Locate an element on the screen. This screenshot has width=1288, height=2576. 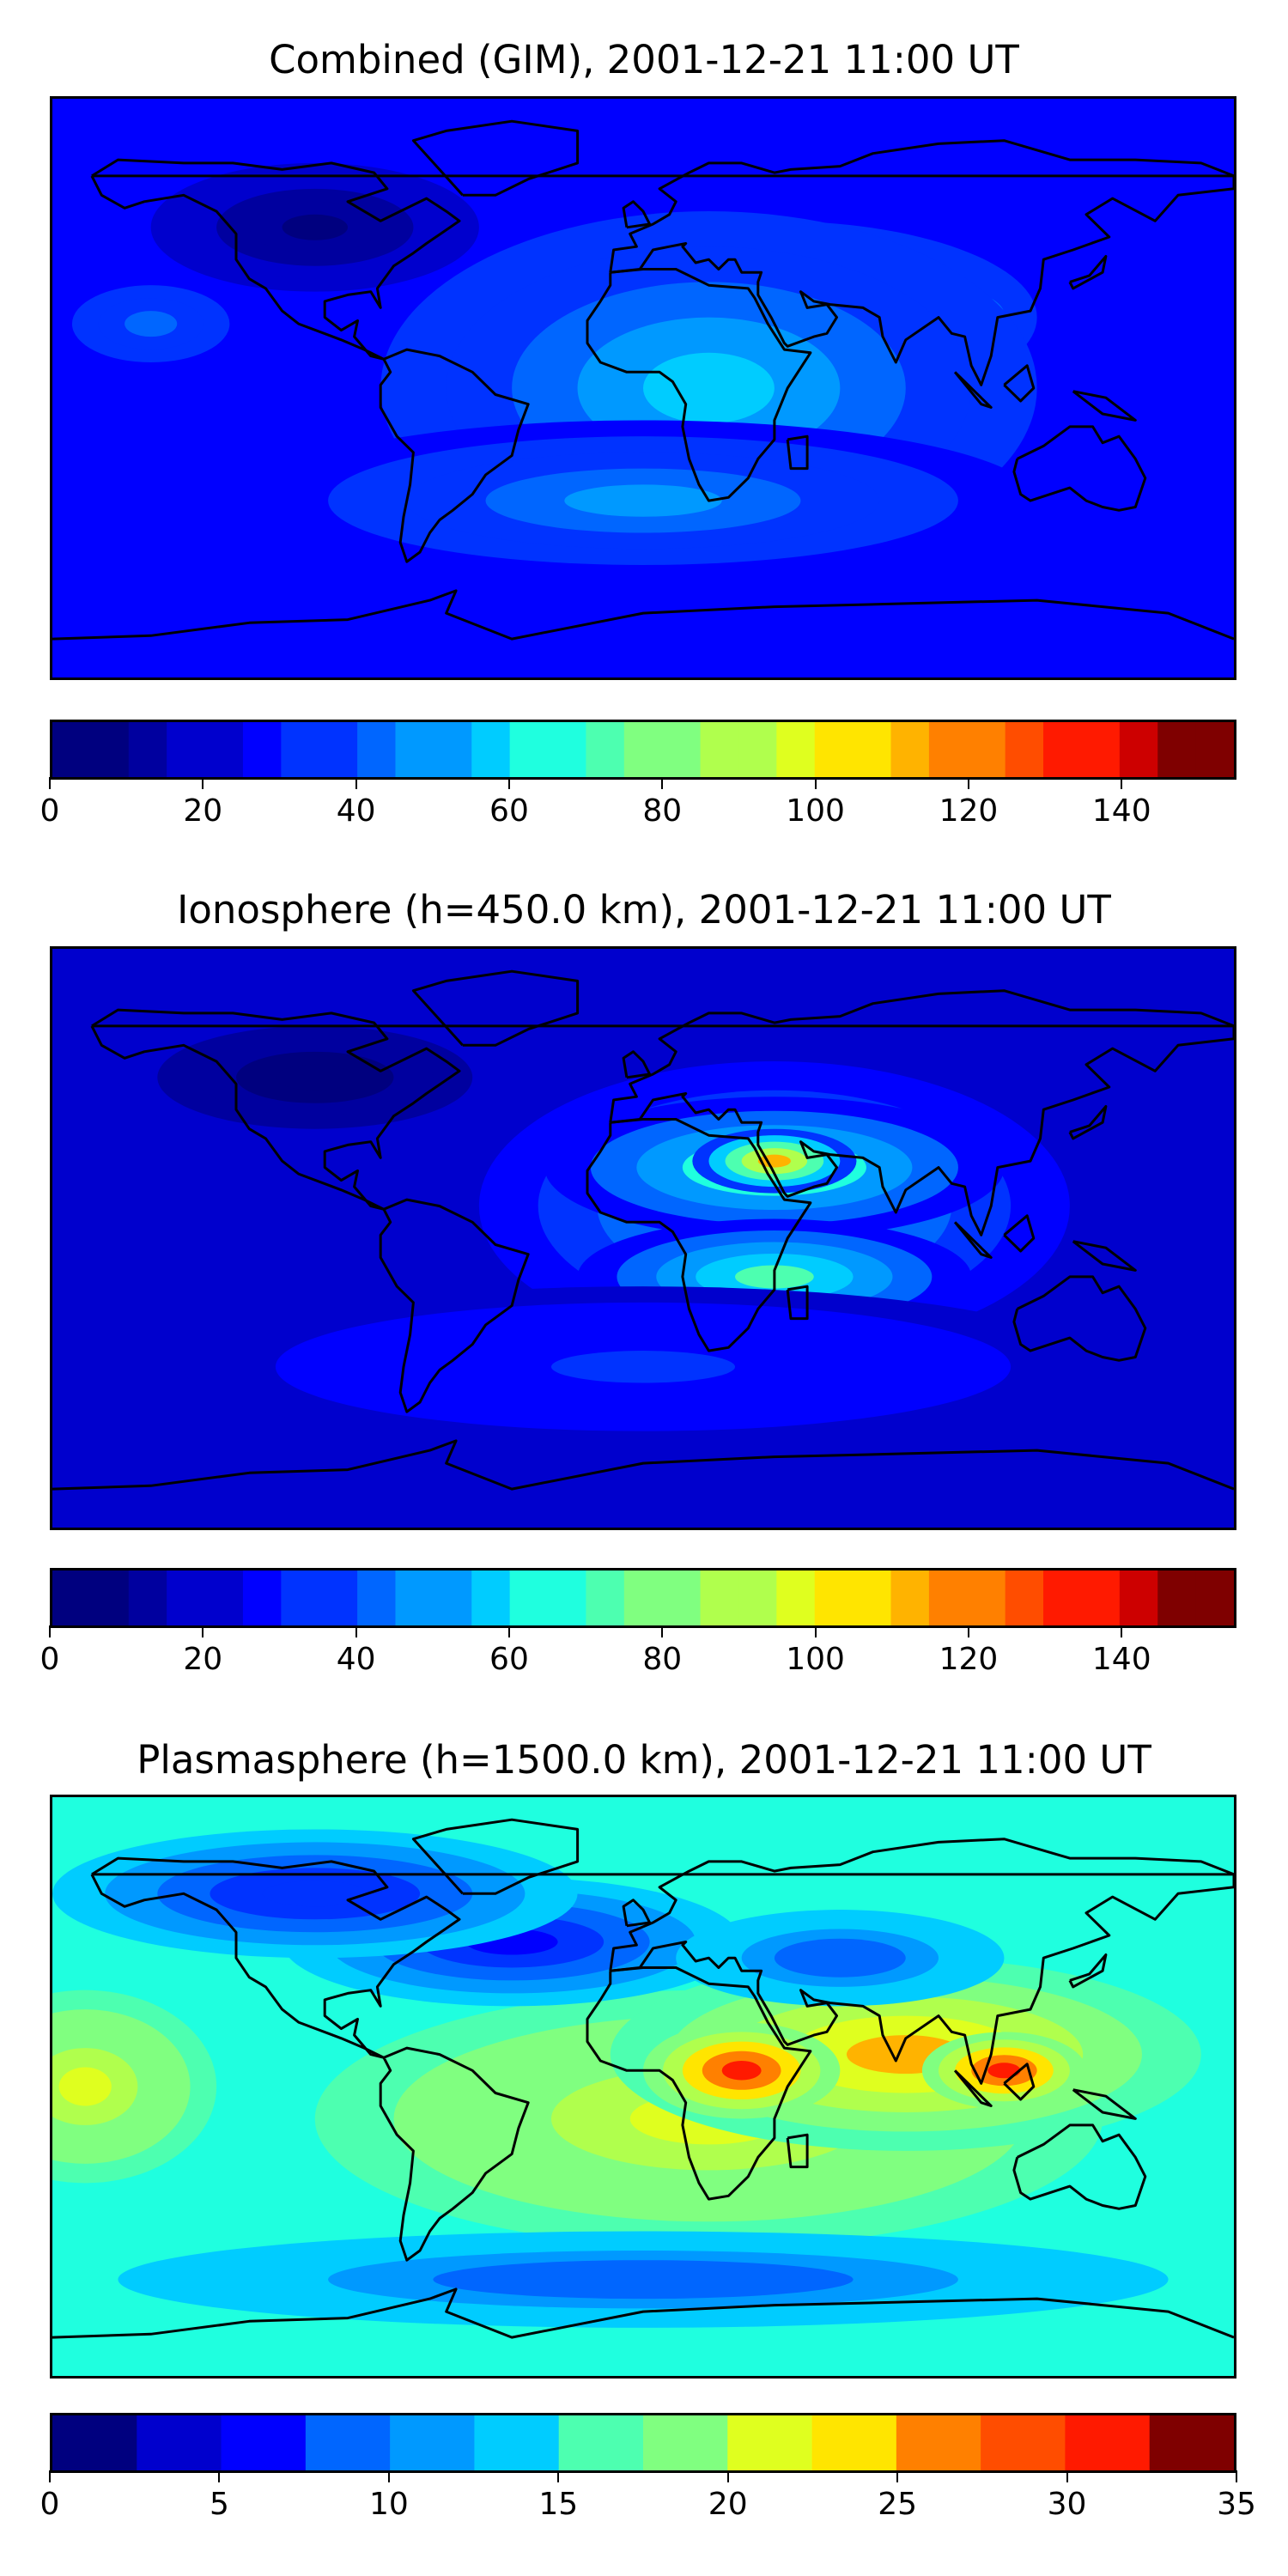
colorbar-tick-label: 0 is located at coordinates (49, 2504).